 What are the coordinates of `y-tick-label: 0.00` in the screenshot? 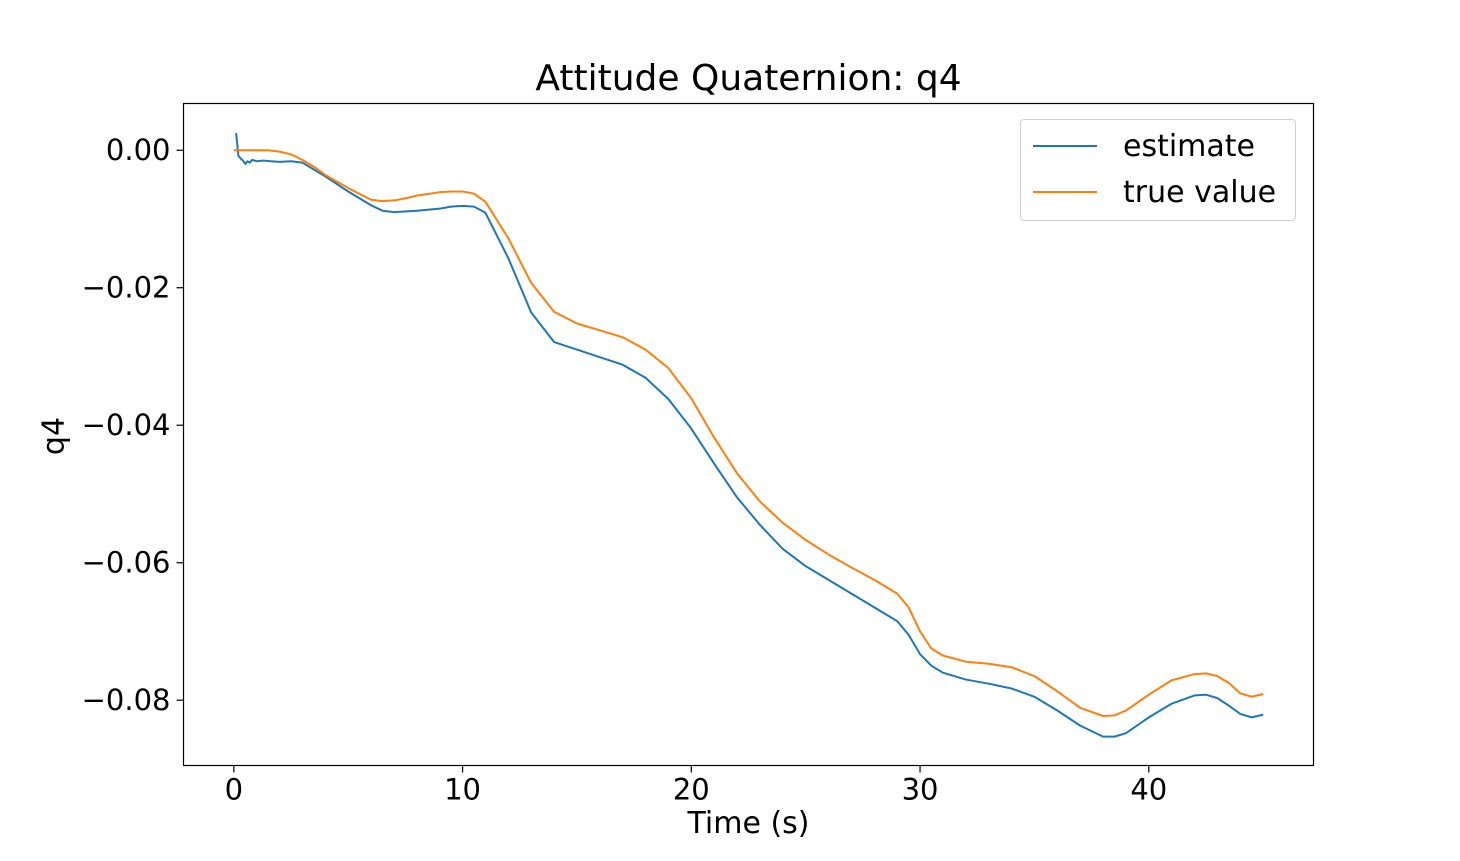 It's located at (138, 150).